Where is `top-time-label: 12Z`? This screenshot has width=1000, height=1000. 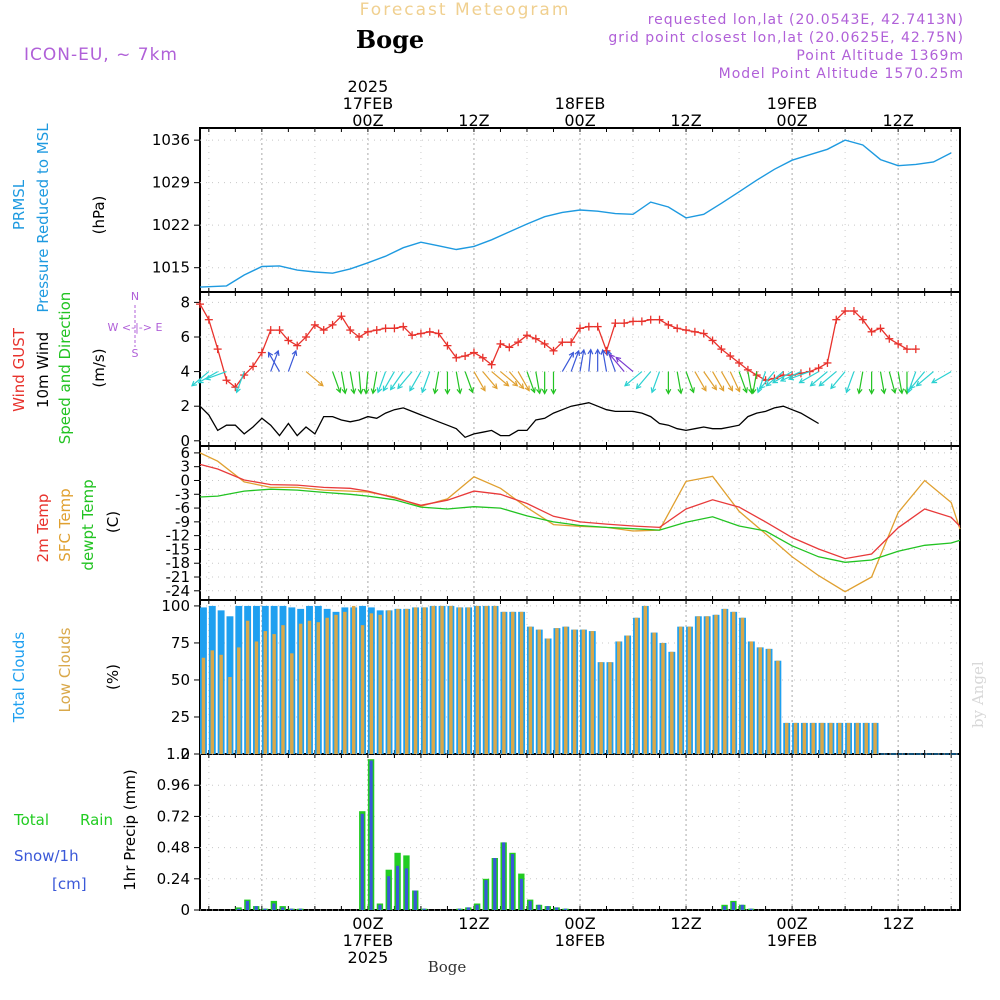 top-time-label: 12Z is located at coordinates (473, 120).